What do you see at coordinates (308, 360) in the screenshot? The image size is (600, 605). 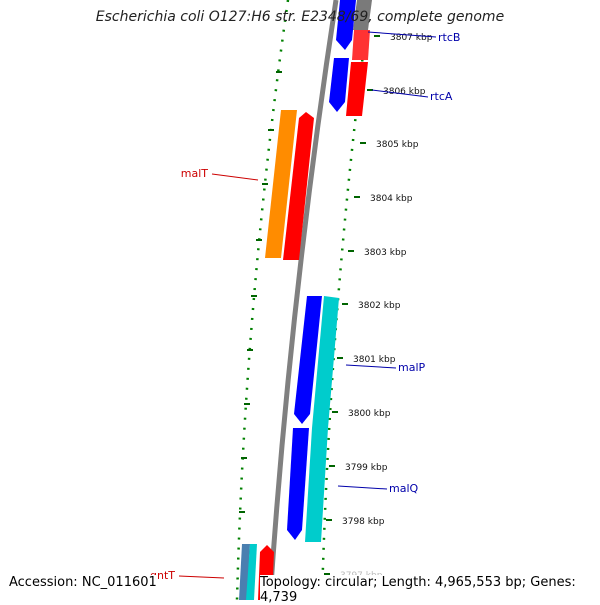 I see `gene-malP` at bounding box center [308, 360].